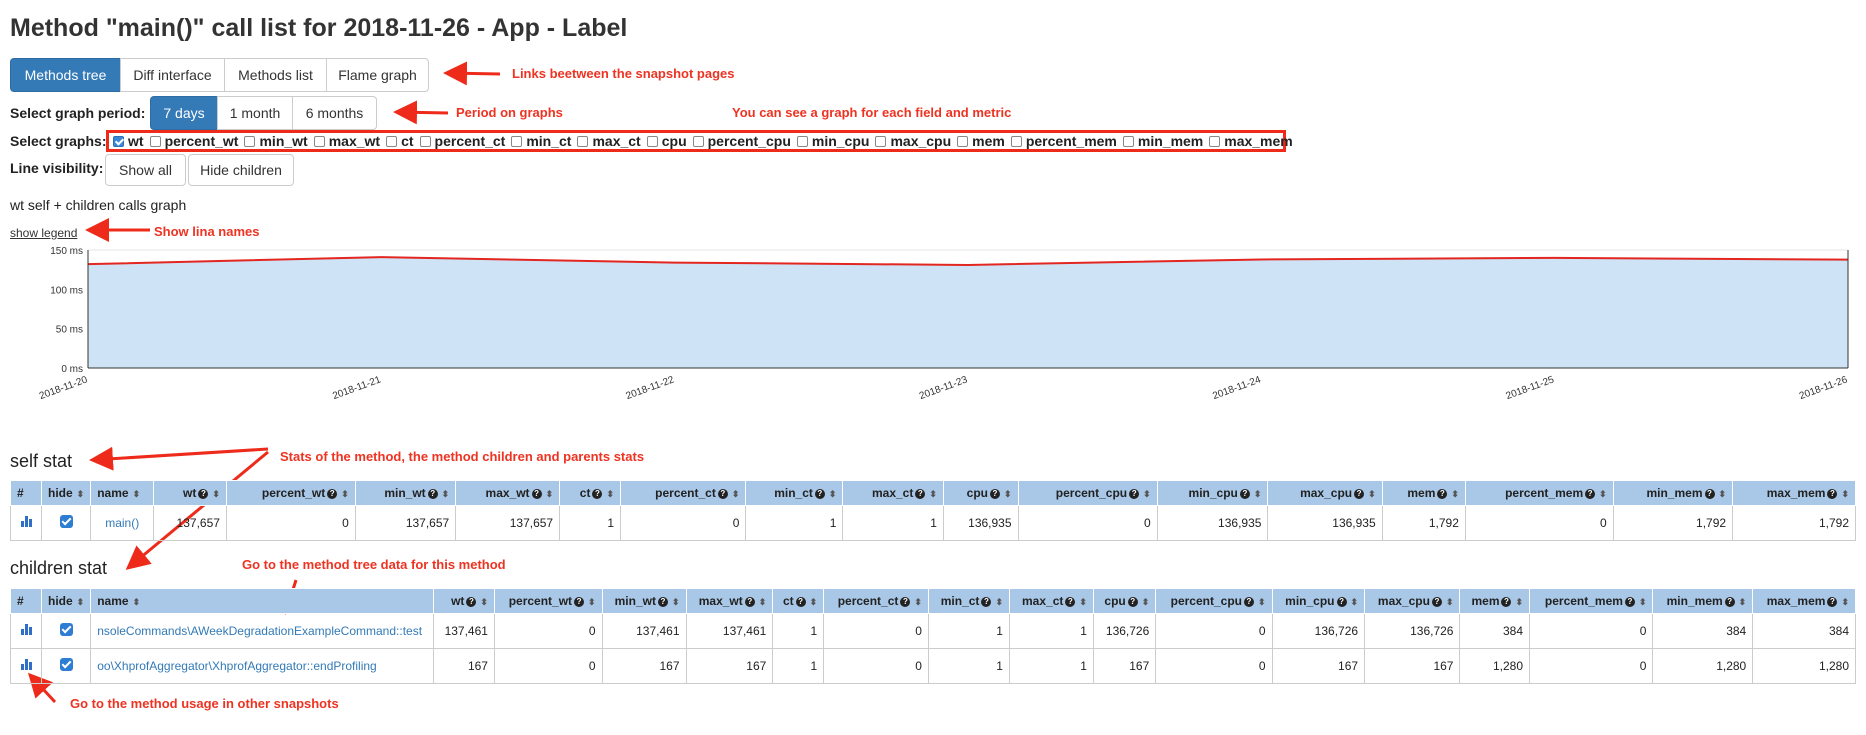 The image size is (1866, 735). What do you see at coordinates (1412, 601) in the screenshot?
I see `column-header-max-cpu: max_cpu? ⬍` at bounding box center [1412, 601].